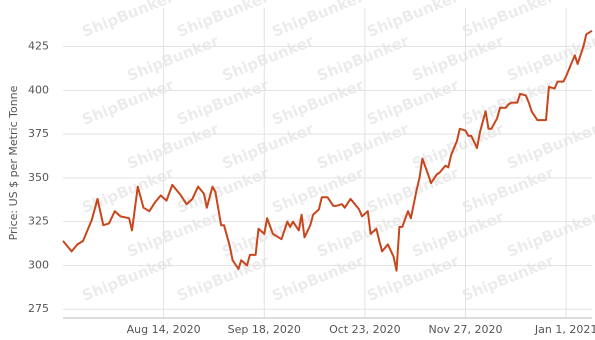  What do you see at coordinates (38, 89) in the screenshot?
I see `y-tick-label: 400` at bounding box center [38, 89].